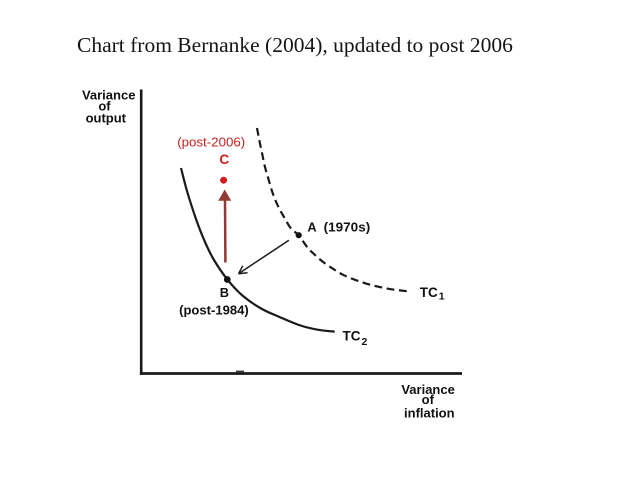  What do you see at coordinates (365, 342) in the screenshot?
I see `svg-text: 2` at bounding box center [365, 342].